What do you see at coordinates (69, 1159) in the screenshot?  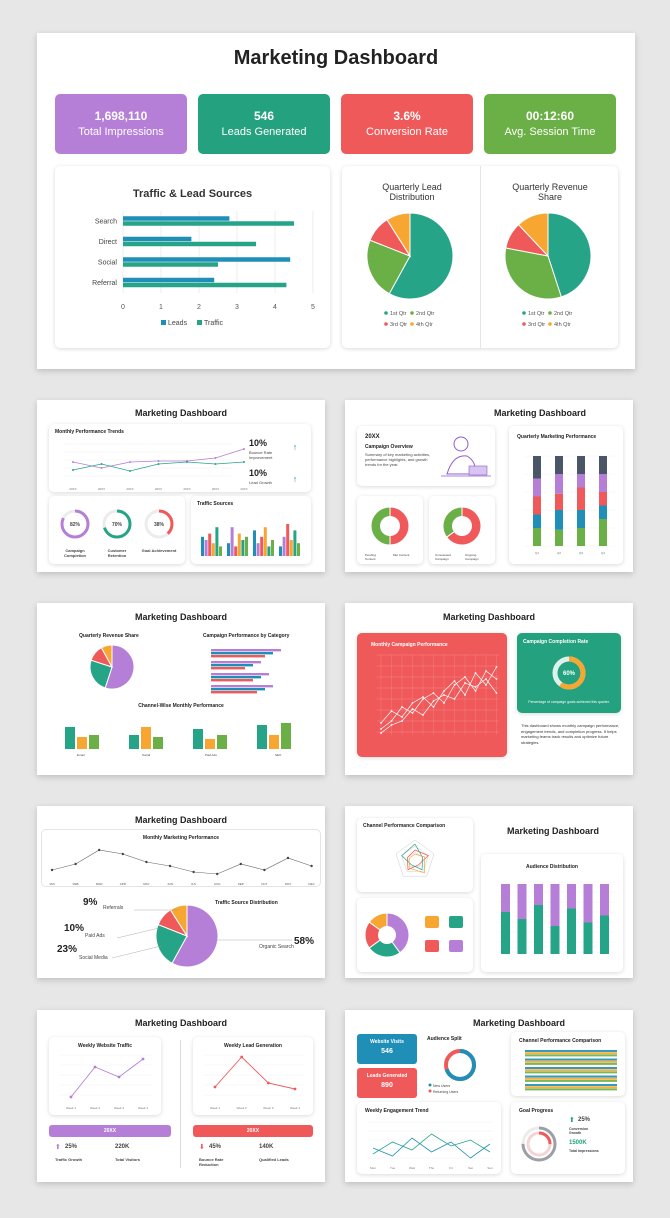 I see `traffic-growth-label: Traffic Growth` at bounding box center [69, 1159].